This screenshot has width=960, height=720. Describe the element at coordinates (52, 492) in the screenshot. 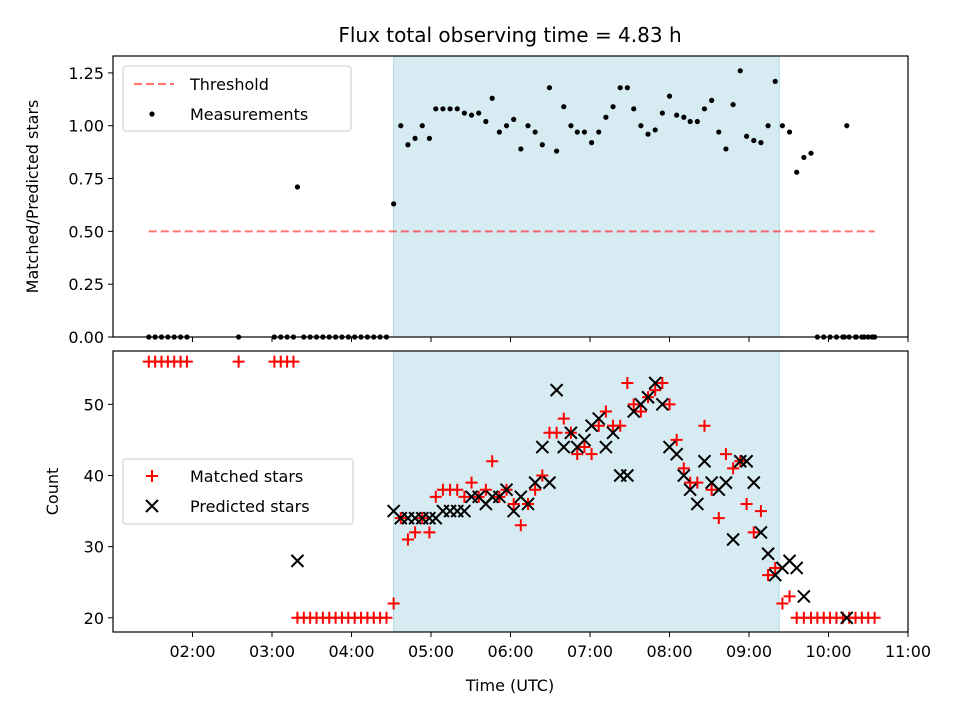

I see `bottom-y-axis-label: Count` at that location.